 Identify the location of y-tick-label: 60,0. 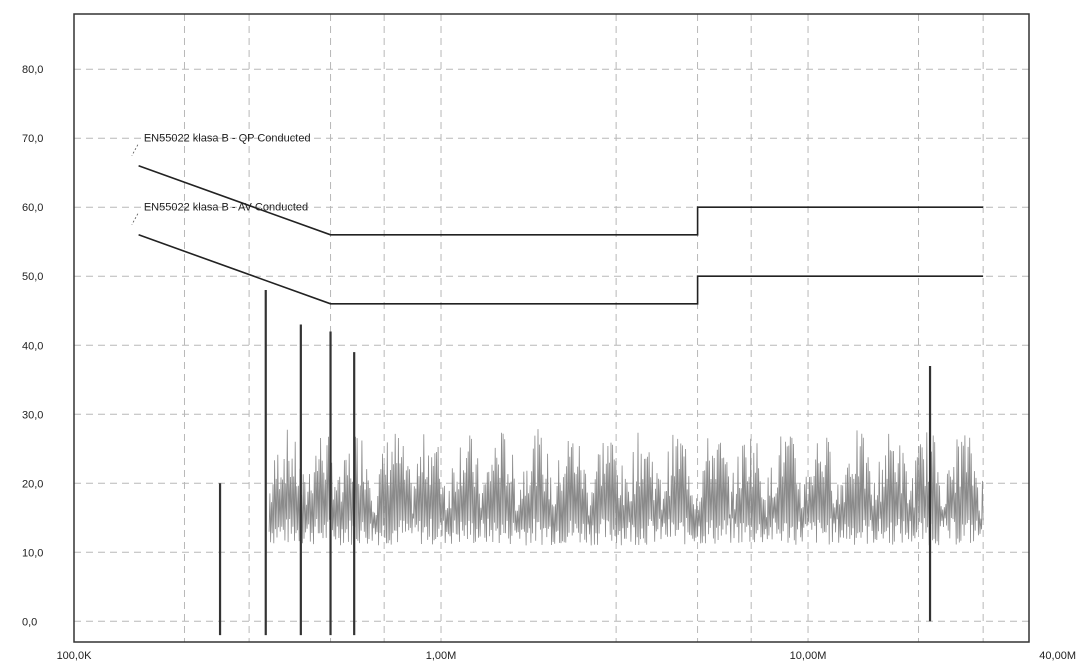
(32, 208).